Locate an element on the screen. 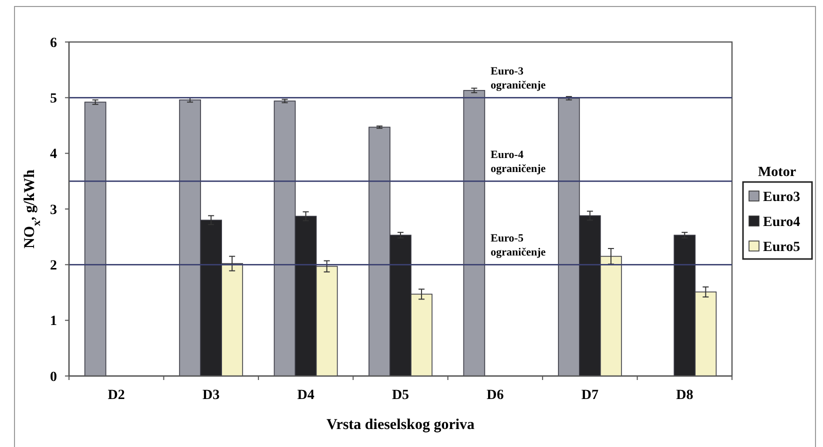 This screenshot has height=447, width=823. legend-label: Euro5 is located at coordinates (781, 247).